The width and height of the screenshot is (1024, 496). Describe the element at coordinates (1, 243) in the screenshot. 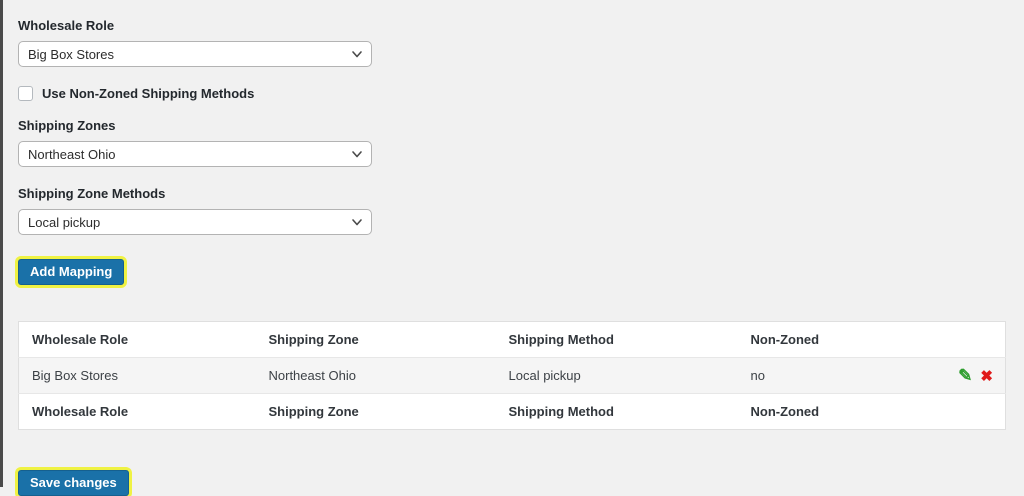

I see `window-left-edge` at that location.